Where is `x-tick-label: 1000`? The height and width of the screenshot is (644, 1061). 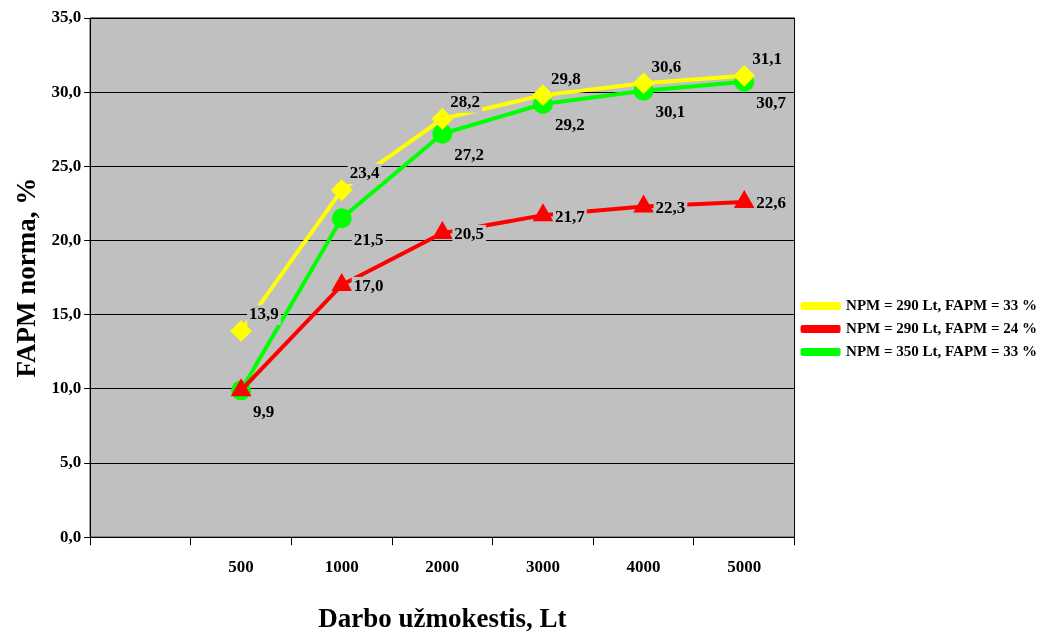
x-tick-label: 1000 is located at coordinates (341, 566).